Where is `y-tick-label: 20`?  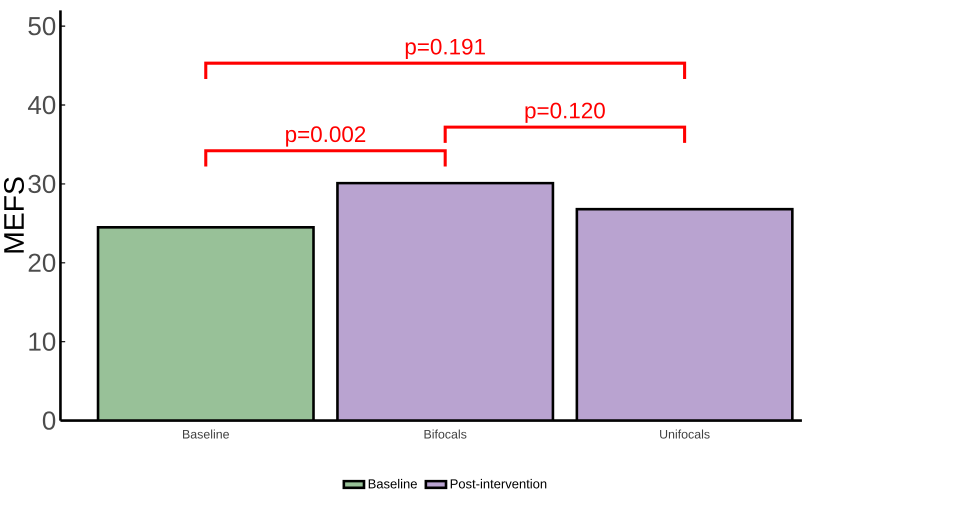 y-tick-label: 20 is located at coordinates (42, 263).